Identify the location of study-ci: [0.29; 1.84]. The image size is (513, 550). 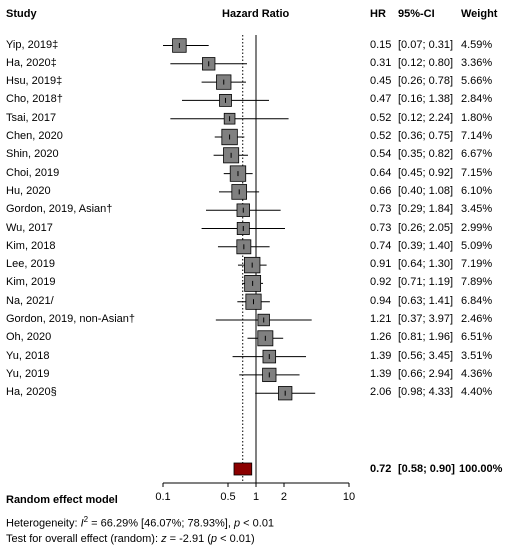
(426, 209).